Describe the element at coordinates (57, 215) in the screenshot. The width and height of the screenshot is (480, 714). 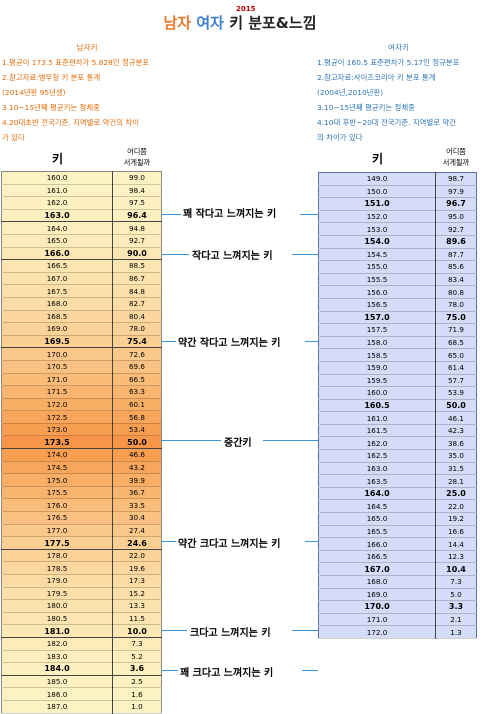
I see `male-height-cell: 163.0` at that location.